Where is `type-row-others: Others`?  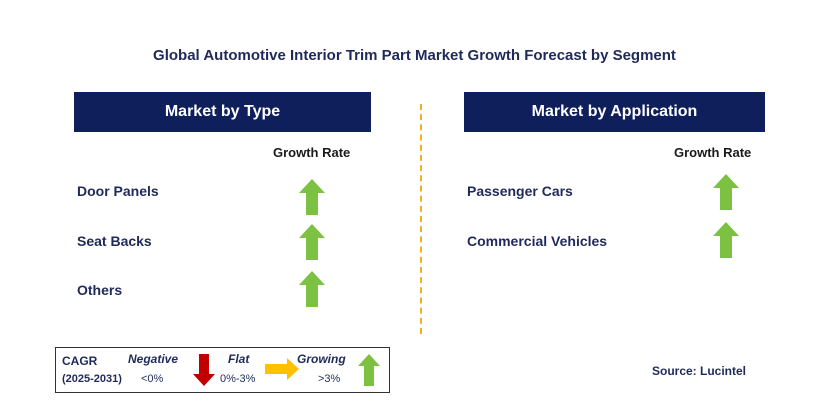
type-row-others: Others is located at coordinates (100, 290).